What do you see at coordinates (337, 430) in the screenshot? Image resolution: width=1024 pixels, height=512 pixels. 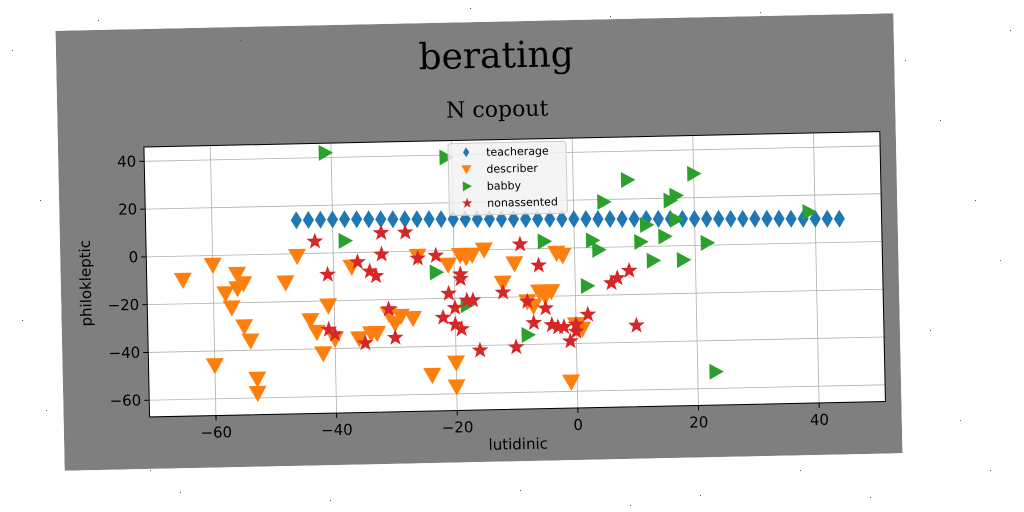 I see `x-tick-label: −40` at bounding box center [337, 430].